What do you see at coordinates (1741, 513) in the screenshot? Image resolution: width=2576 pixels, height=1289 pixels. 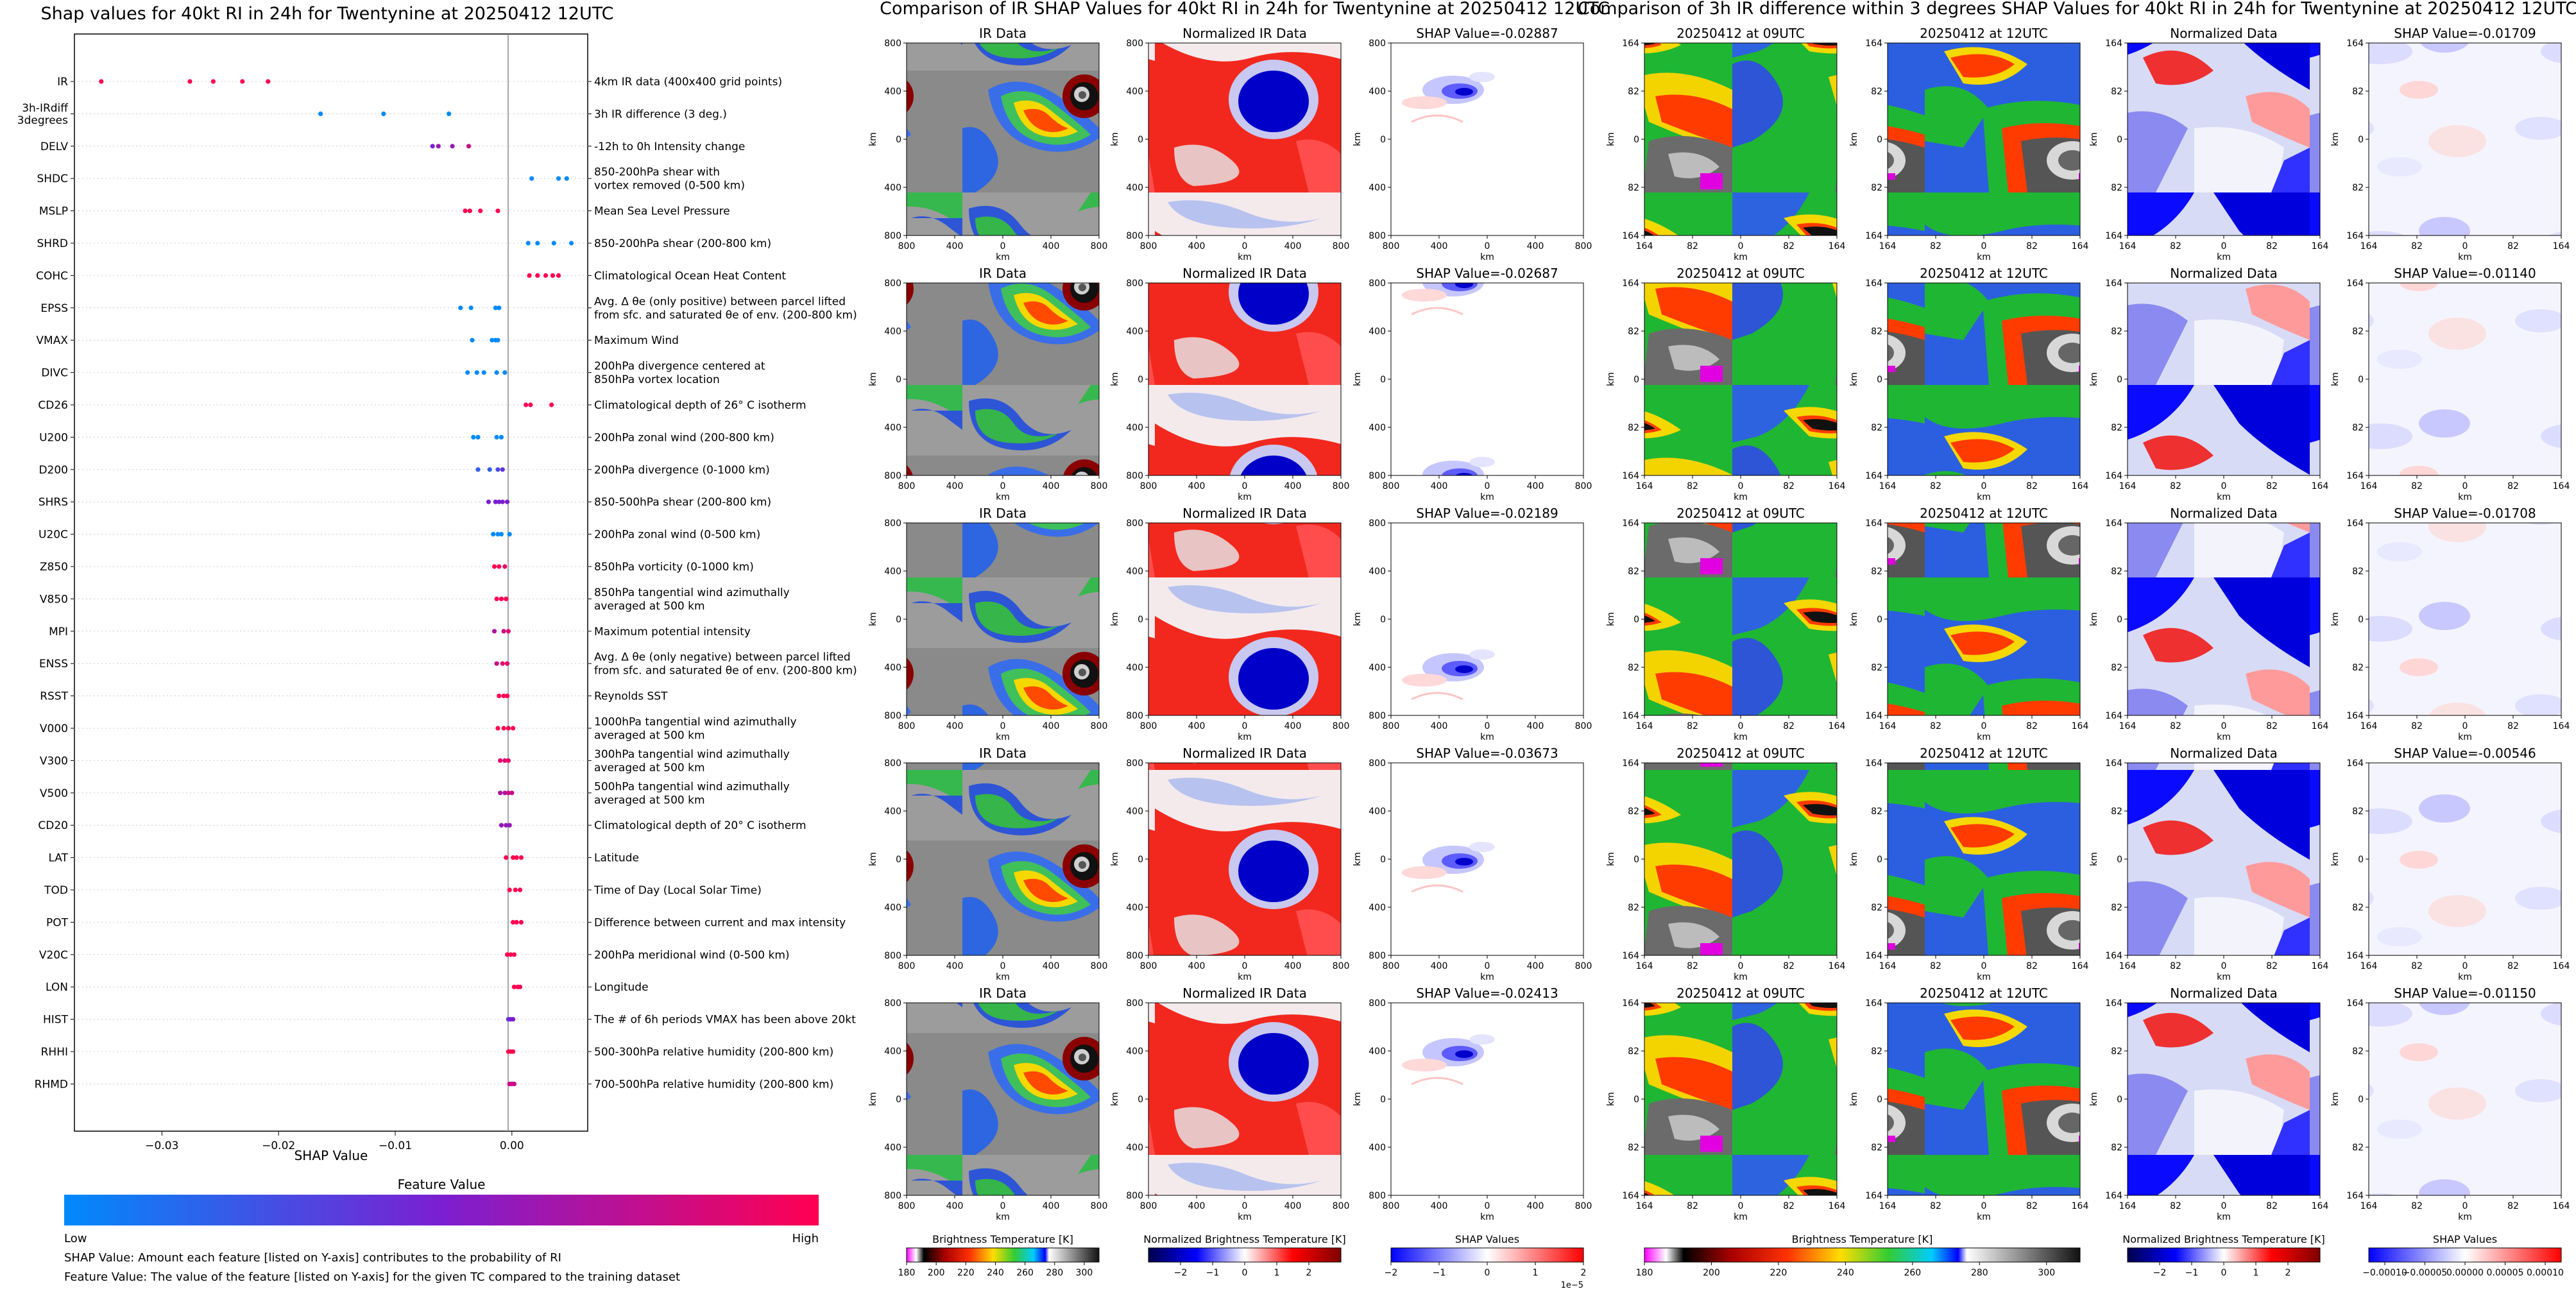 I see `panel-title: 20250412 at 09UTC` at bounding box center [1741, 513].